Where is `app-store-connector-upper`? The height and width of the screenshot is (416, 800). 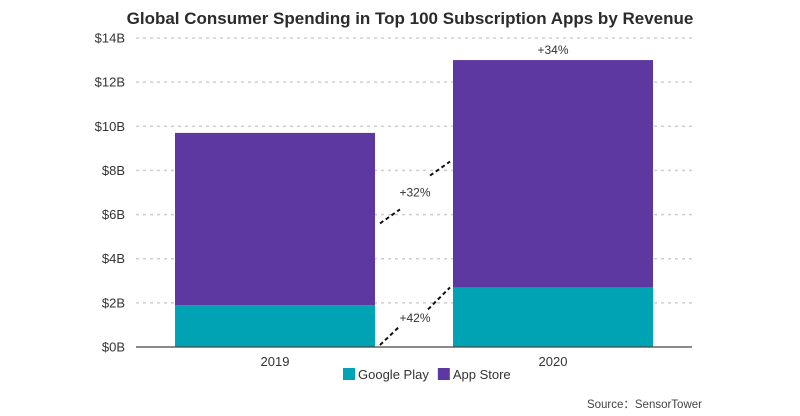 app-store-connector-upper is located at coordinates (440, 168).